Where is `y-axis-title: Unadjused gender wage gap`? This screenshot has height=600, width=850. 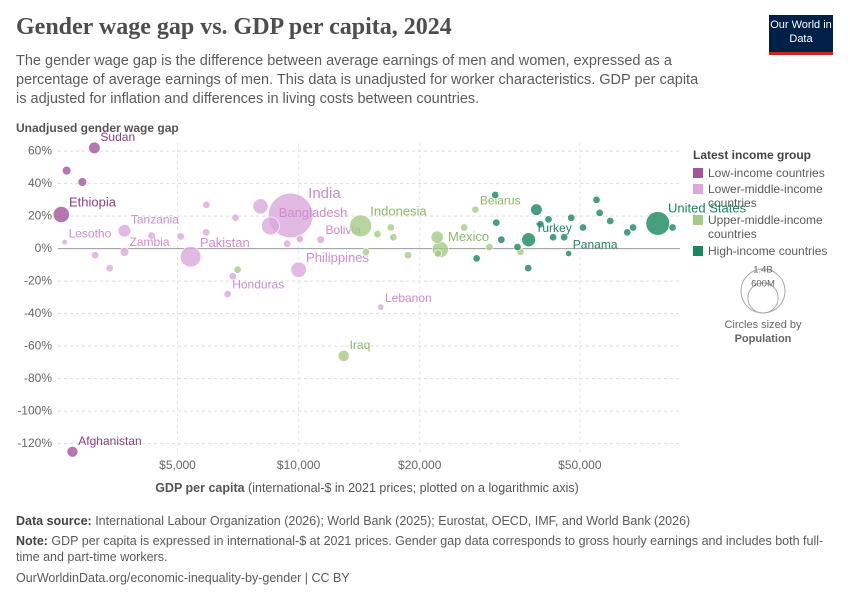 y-axis-title: Unadjused gender wage gap is located at coordinates (97, 128).